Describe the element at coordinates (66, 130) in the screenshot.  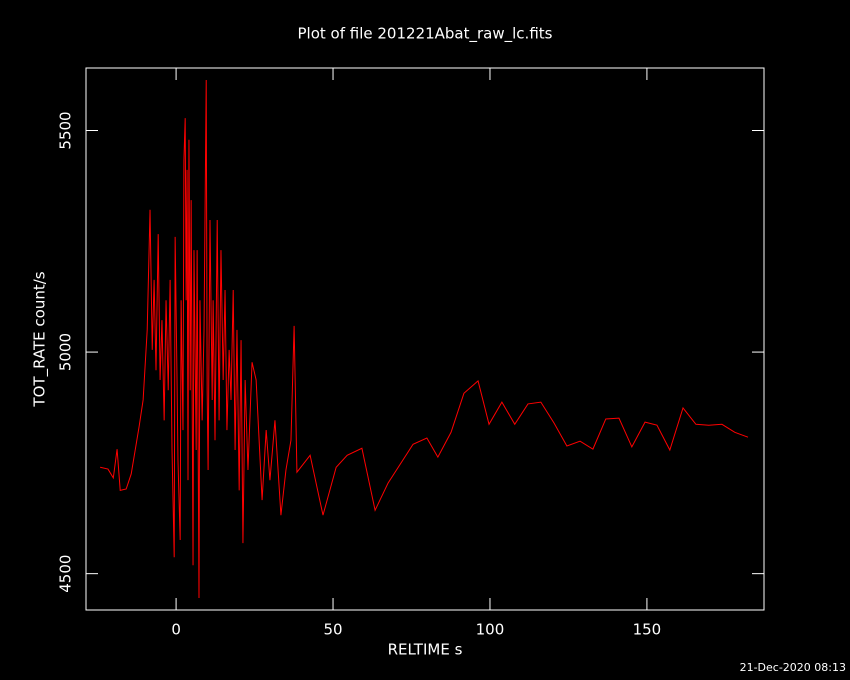
I see `y-tick-label: 5500` at that location.